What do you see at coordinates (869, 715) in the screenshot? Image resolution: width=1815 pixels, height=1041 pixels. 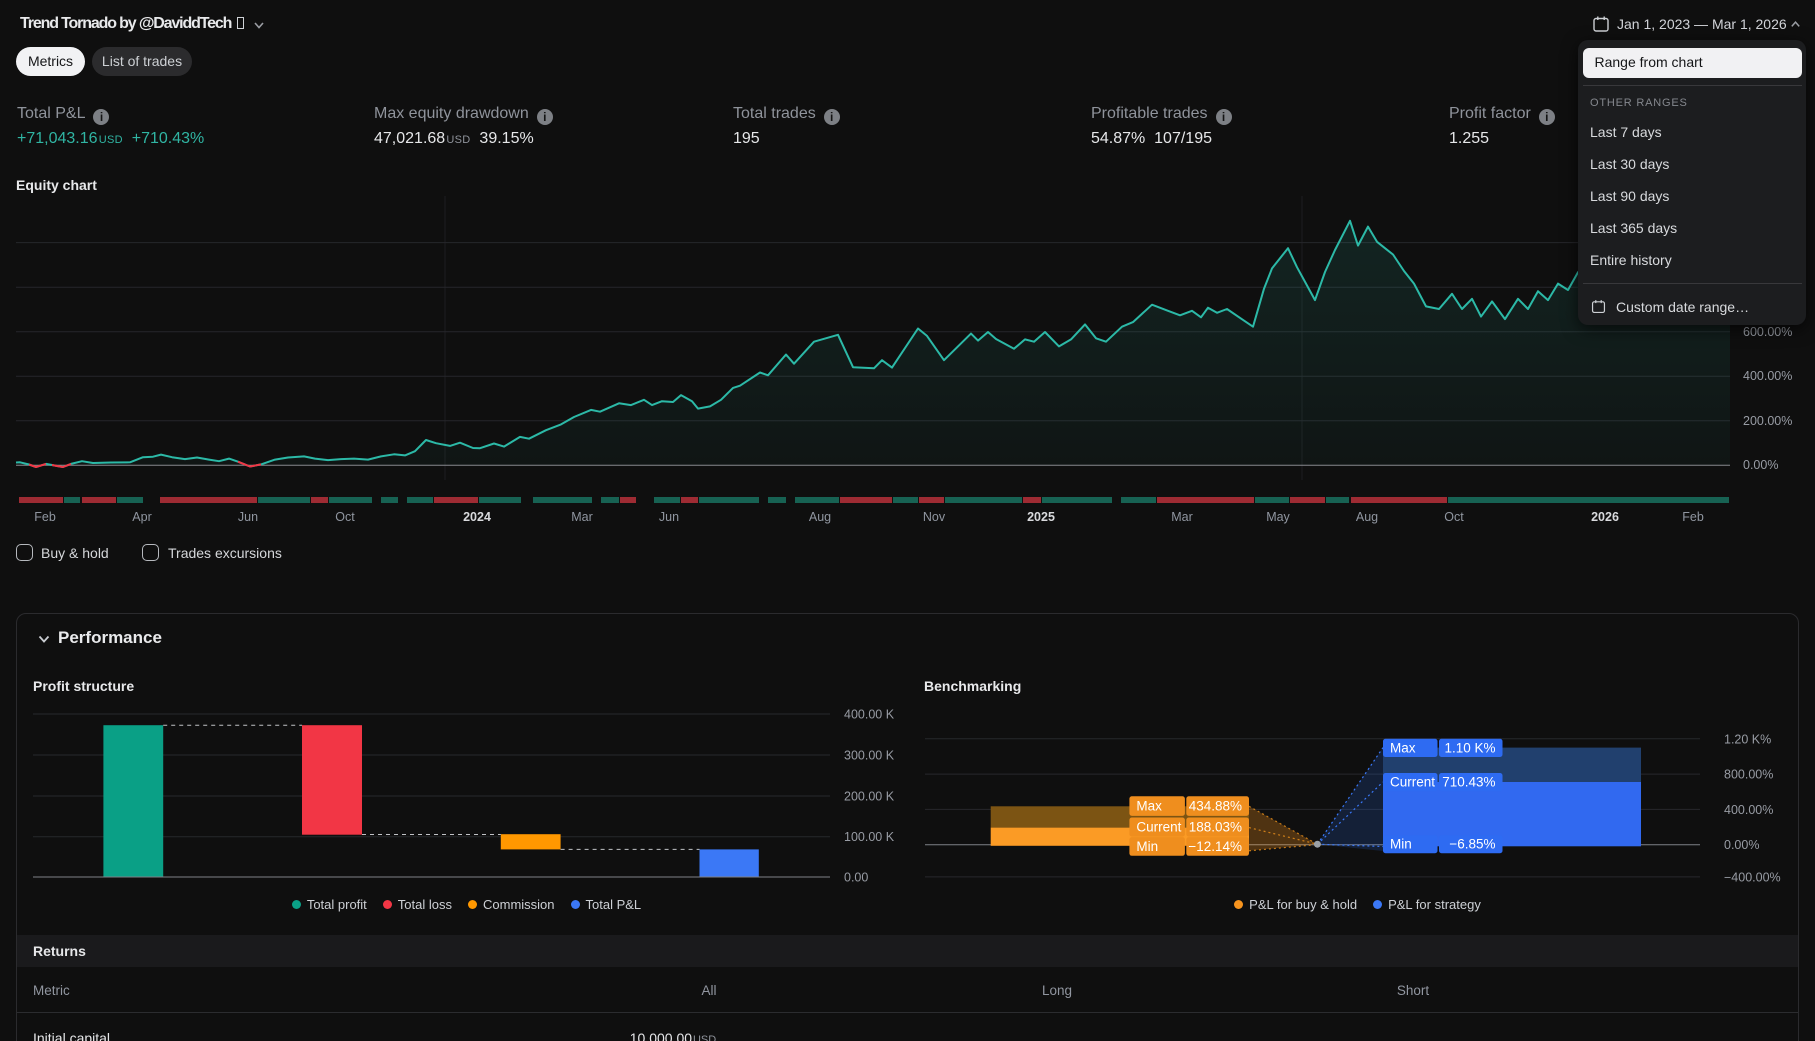 I see `svg-text: 400.00 K` at bounding box center [869, 715].